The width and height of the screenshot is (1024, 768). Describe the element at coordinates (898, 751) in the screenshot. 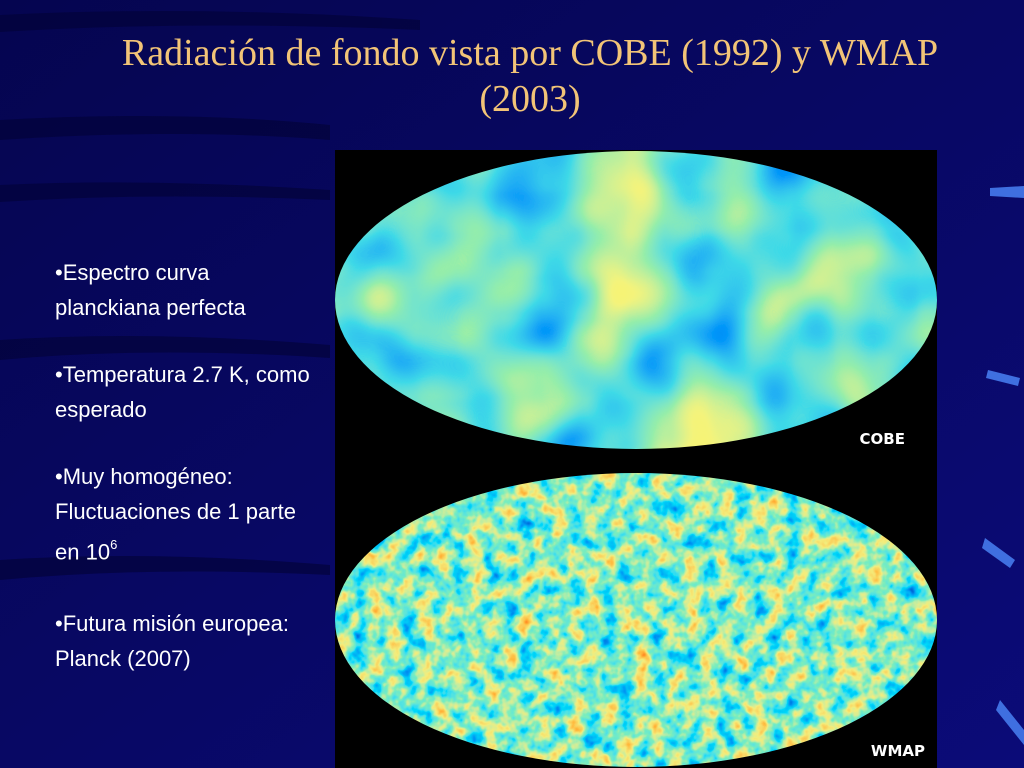

I see `map-label: WMAP` at that location.